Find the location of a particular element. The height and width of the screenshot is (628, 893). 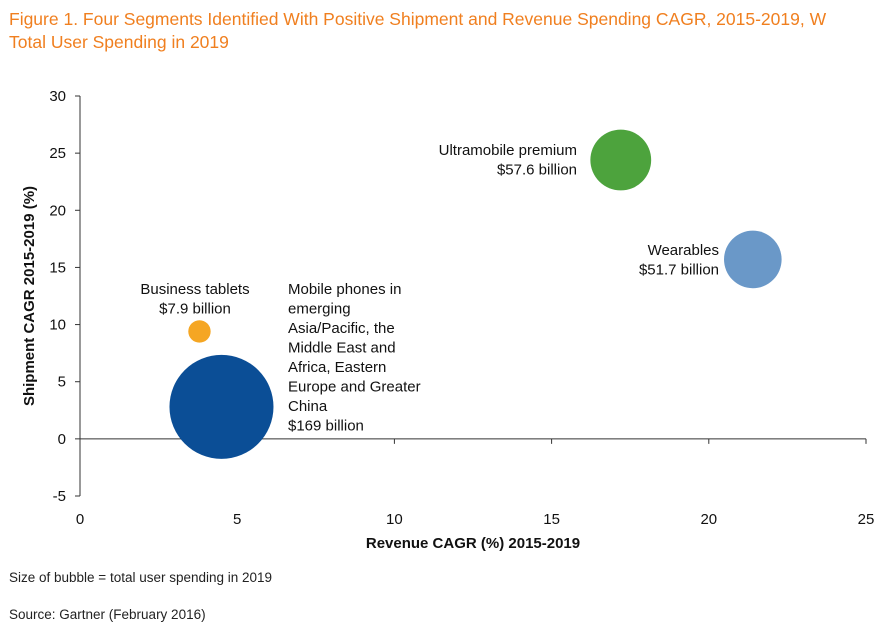

y-tick-label: 30 is located at coordinates (57, 96).